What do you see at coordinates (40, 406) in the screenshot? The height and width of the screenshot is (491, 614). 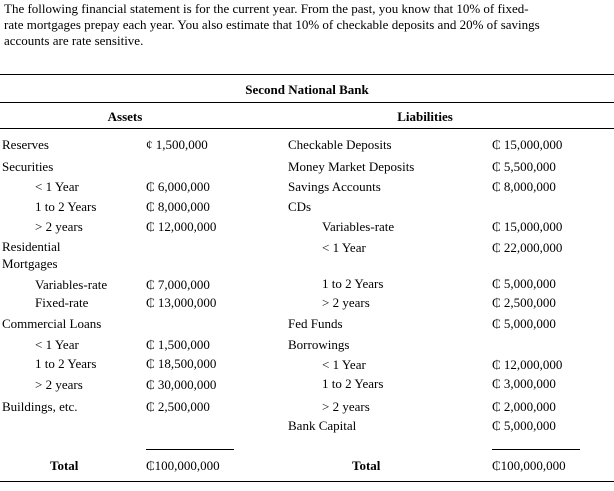 I see `row-label: Buildings, etc.` at bounding box center [40, 406].